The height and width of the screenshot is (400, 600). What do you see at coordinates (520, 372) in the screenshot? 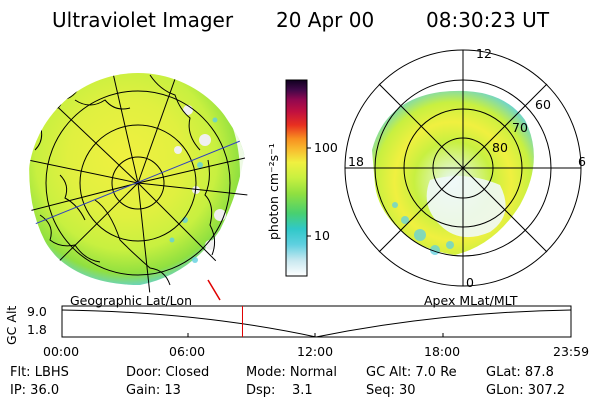
I see `status-glat: GLat: 87.8` at bounding box center [520, 372].